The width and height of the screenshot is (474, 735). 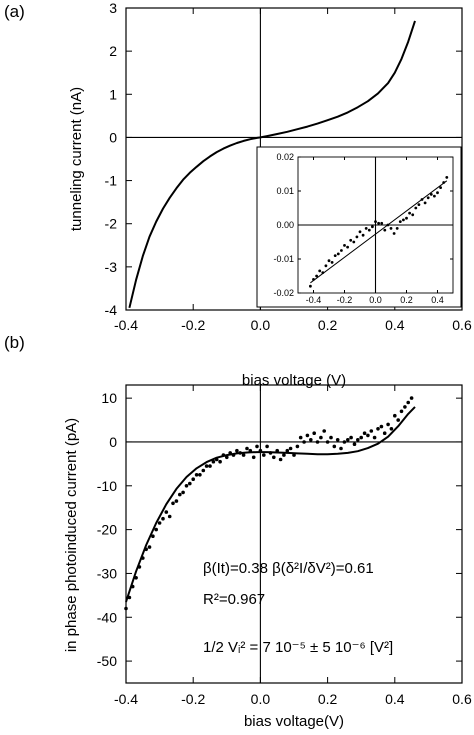 I want to click on inset-ytick-label: 0.00, so click(x=285, y=225).